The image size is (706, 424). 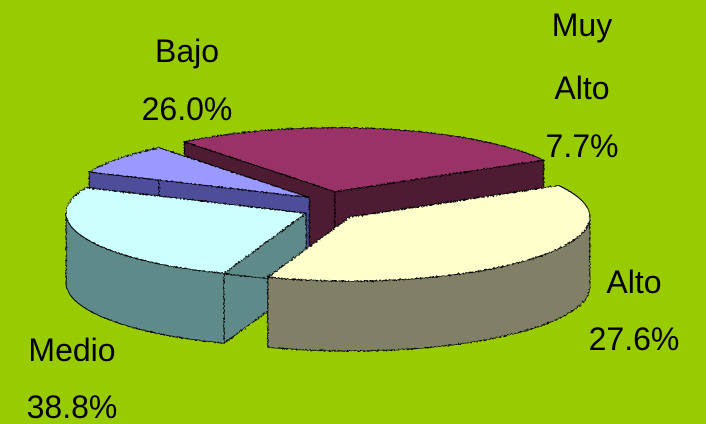 I want to click on slice-top-muy-alto, so click(x=199, y=172).